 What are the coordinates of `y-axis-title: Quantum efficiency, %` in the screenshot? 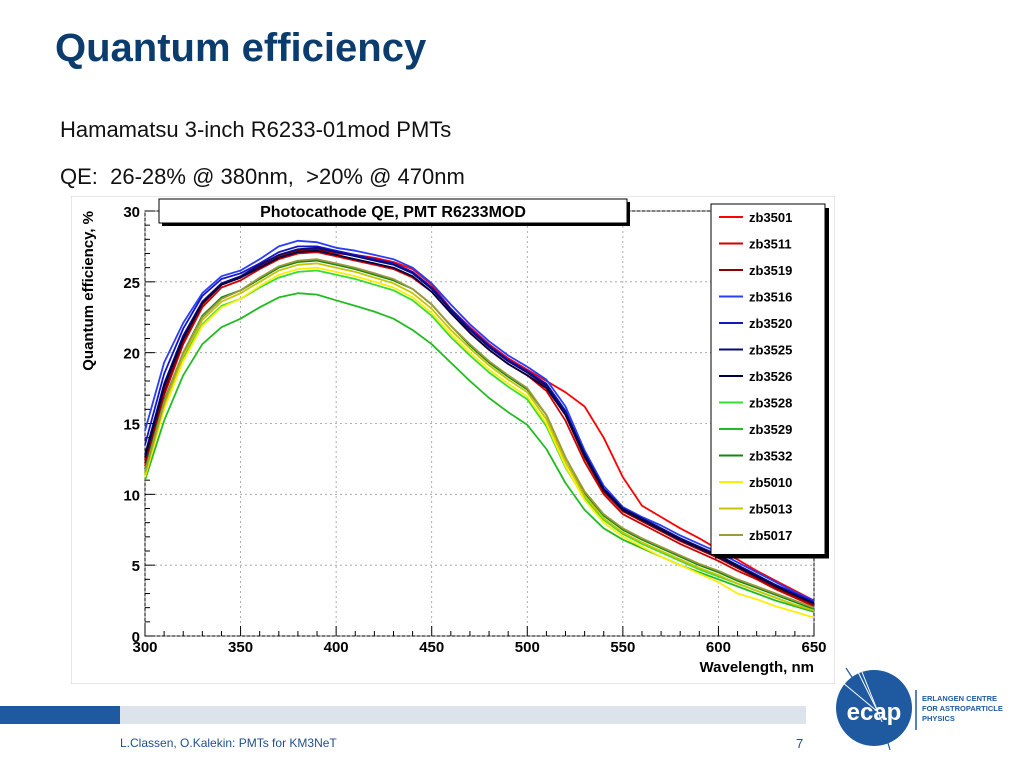 It's located at (88, 291).